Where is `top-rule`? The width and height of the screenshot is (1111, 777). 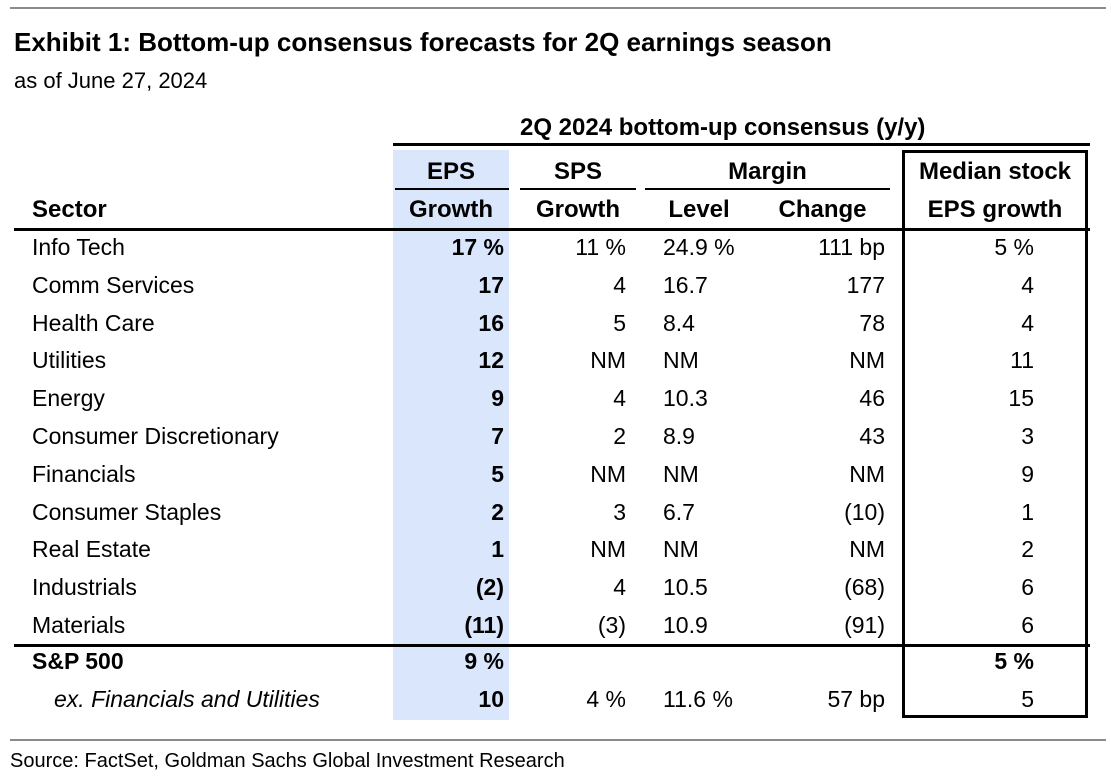 top-rule is located at coordinates (558, 8).